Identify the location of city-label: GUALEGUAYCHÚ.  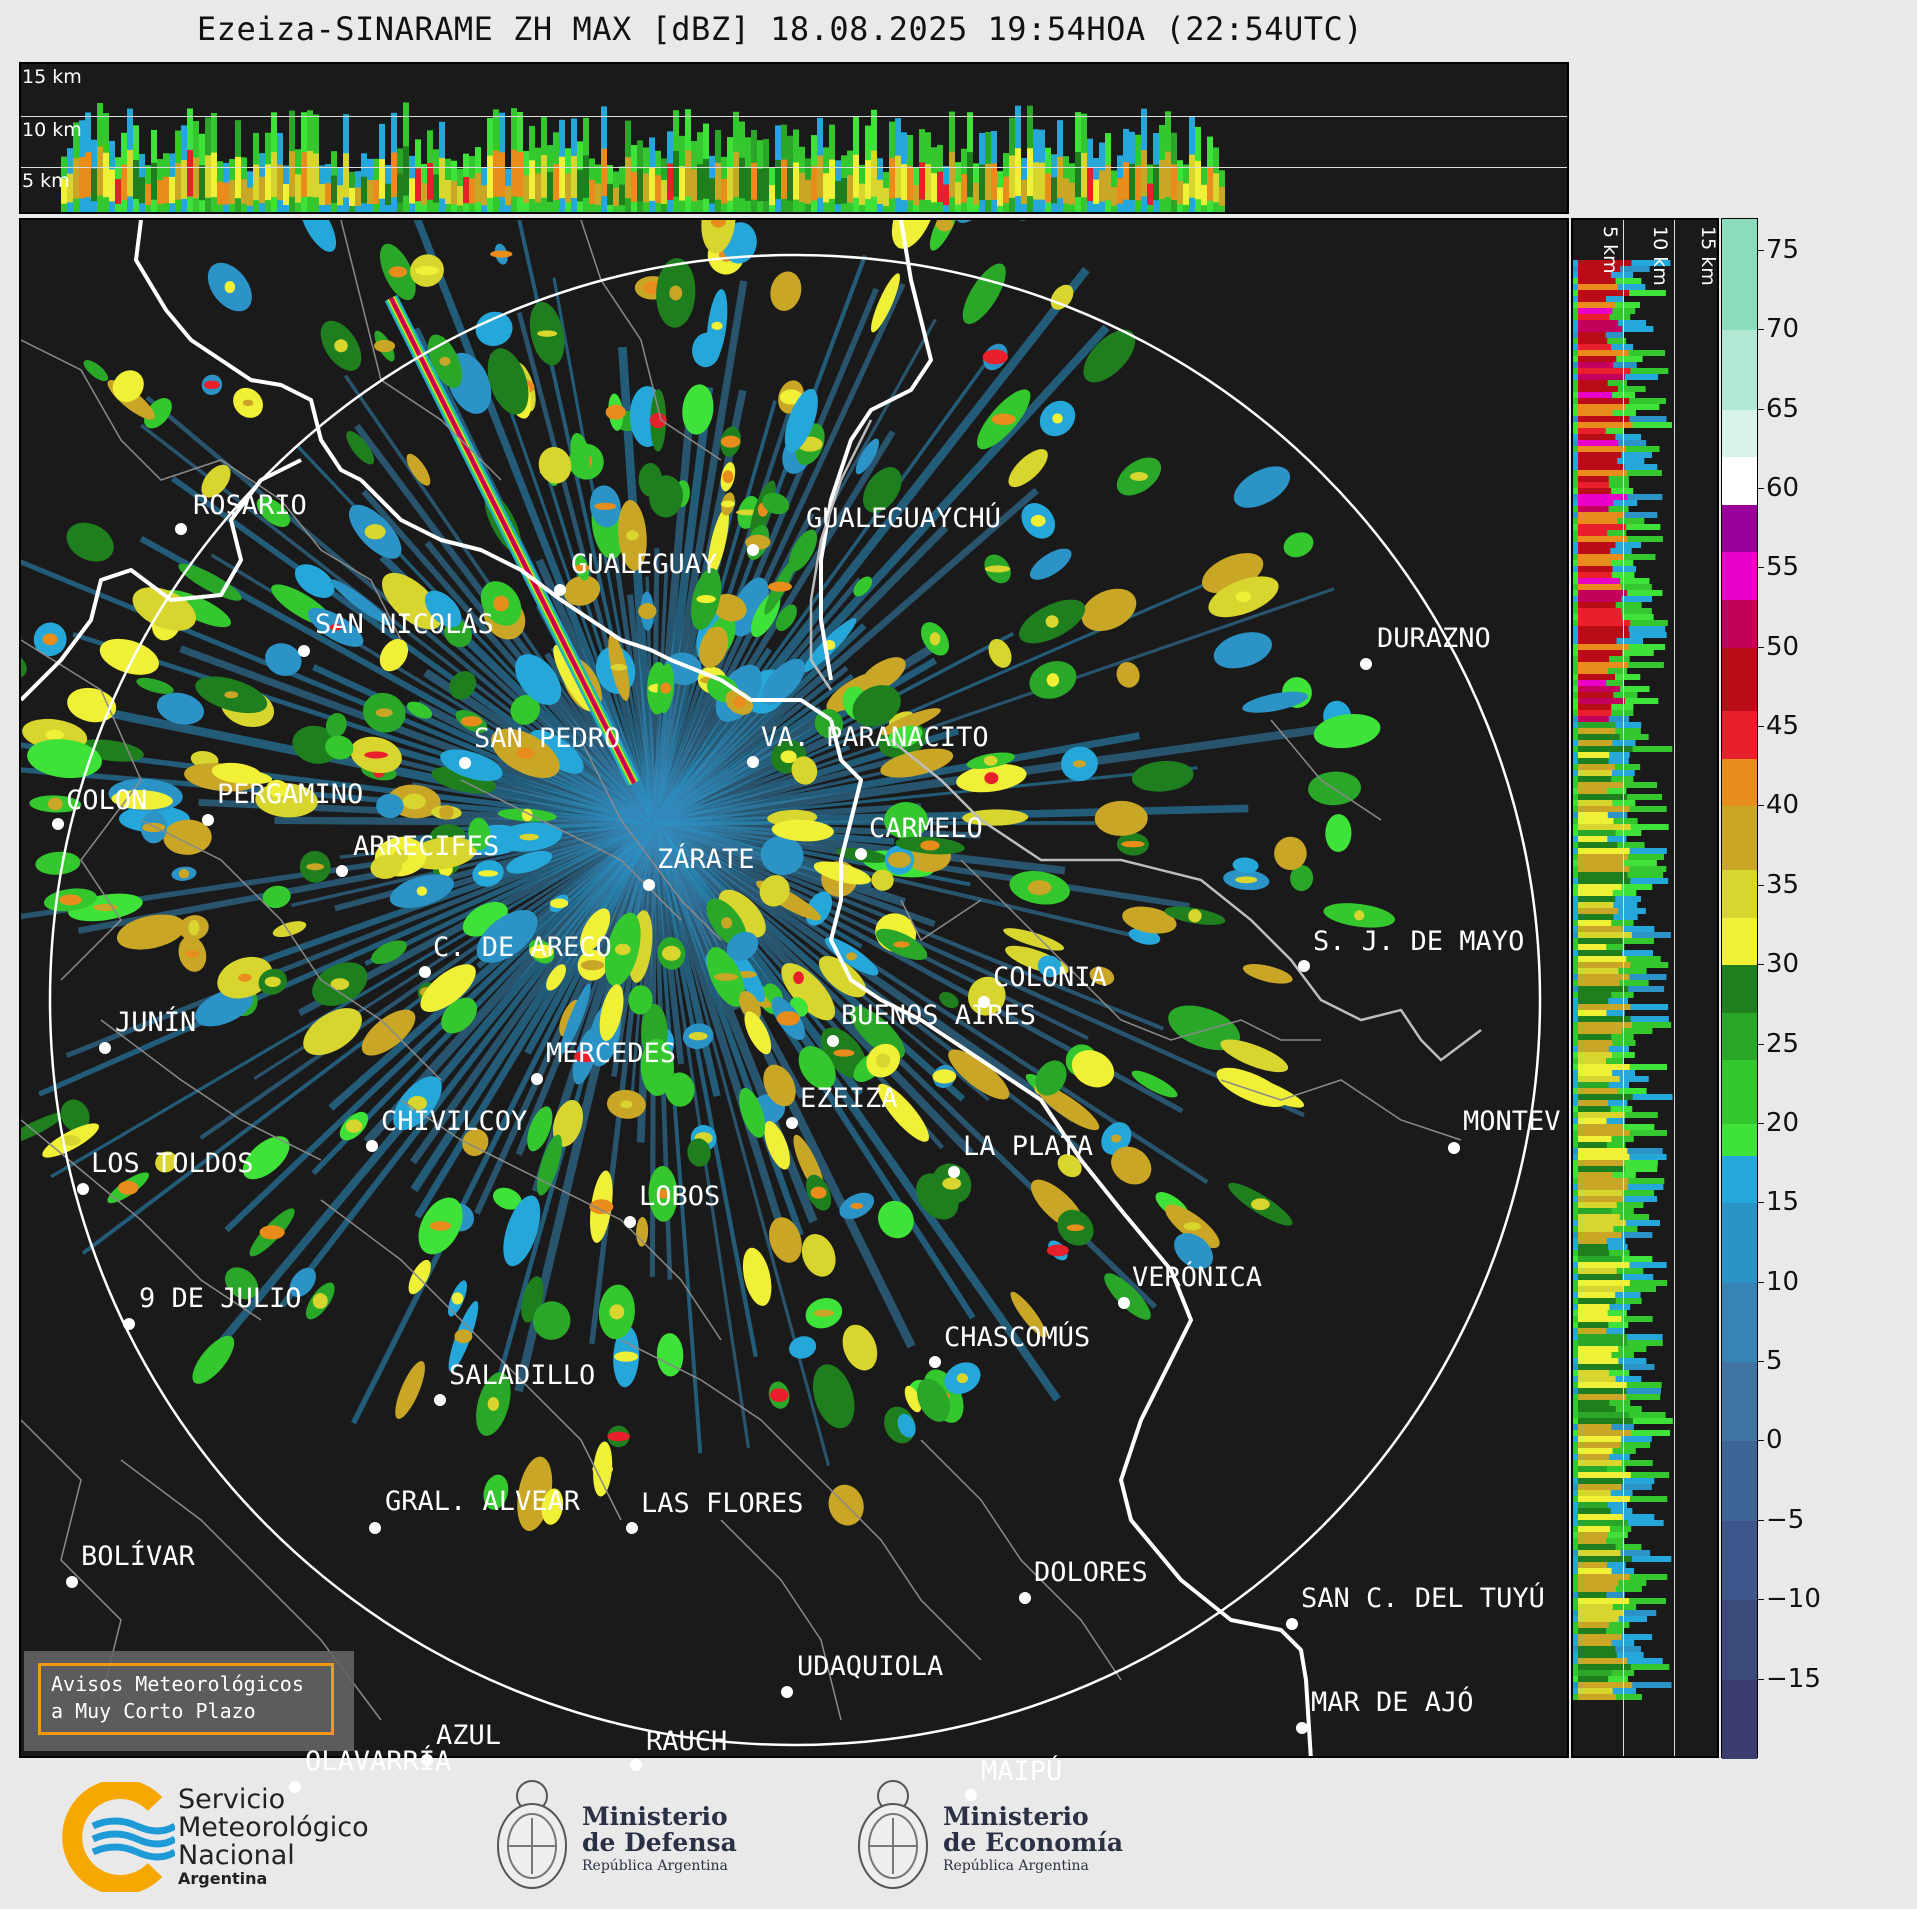
(904, 518).